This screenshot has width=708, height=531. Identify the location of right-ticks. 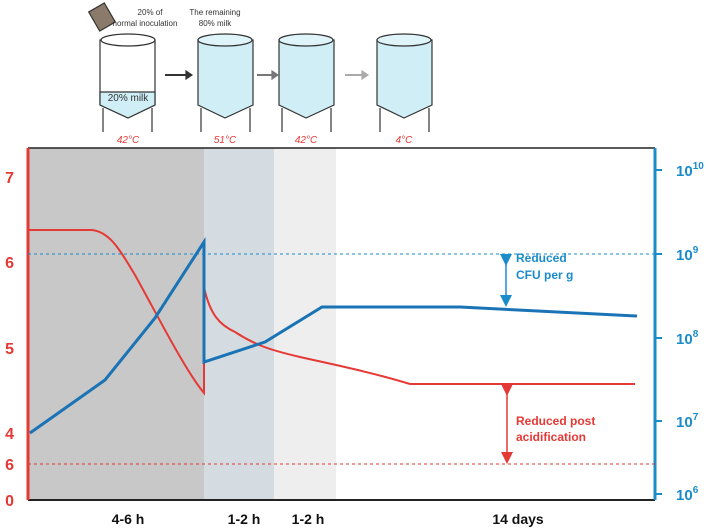
(658, 332).